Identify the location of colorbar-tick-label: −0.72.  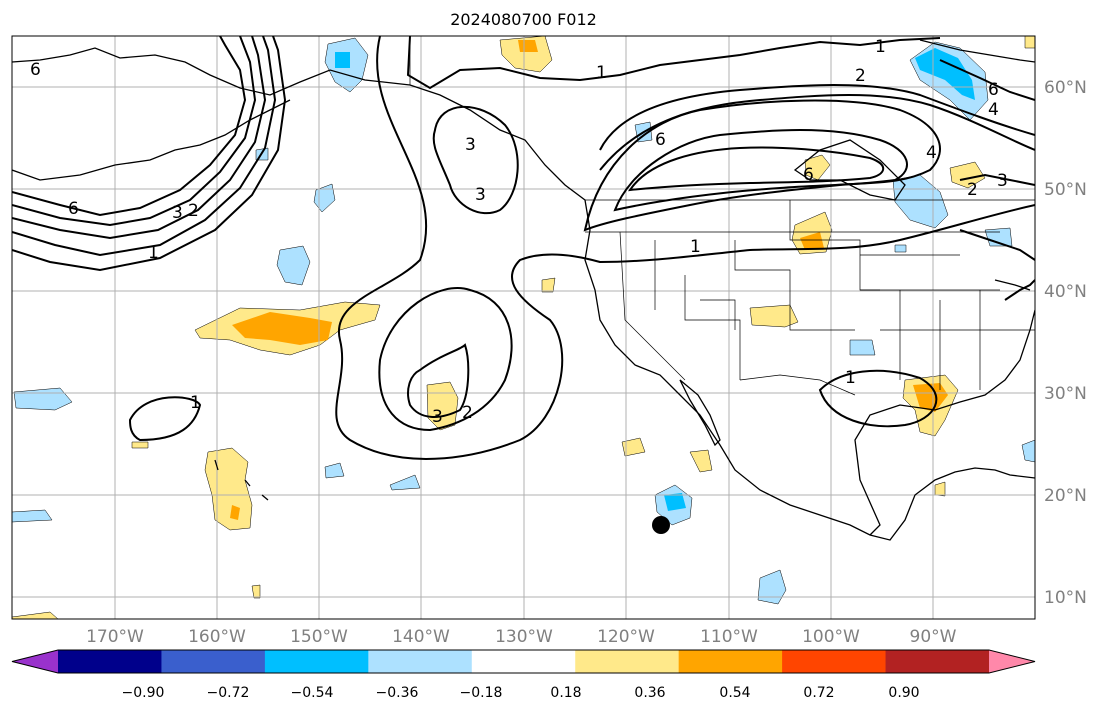
(228, 693).